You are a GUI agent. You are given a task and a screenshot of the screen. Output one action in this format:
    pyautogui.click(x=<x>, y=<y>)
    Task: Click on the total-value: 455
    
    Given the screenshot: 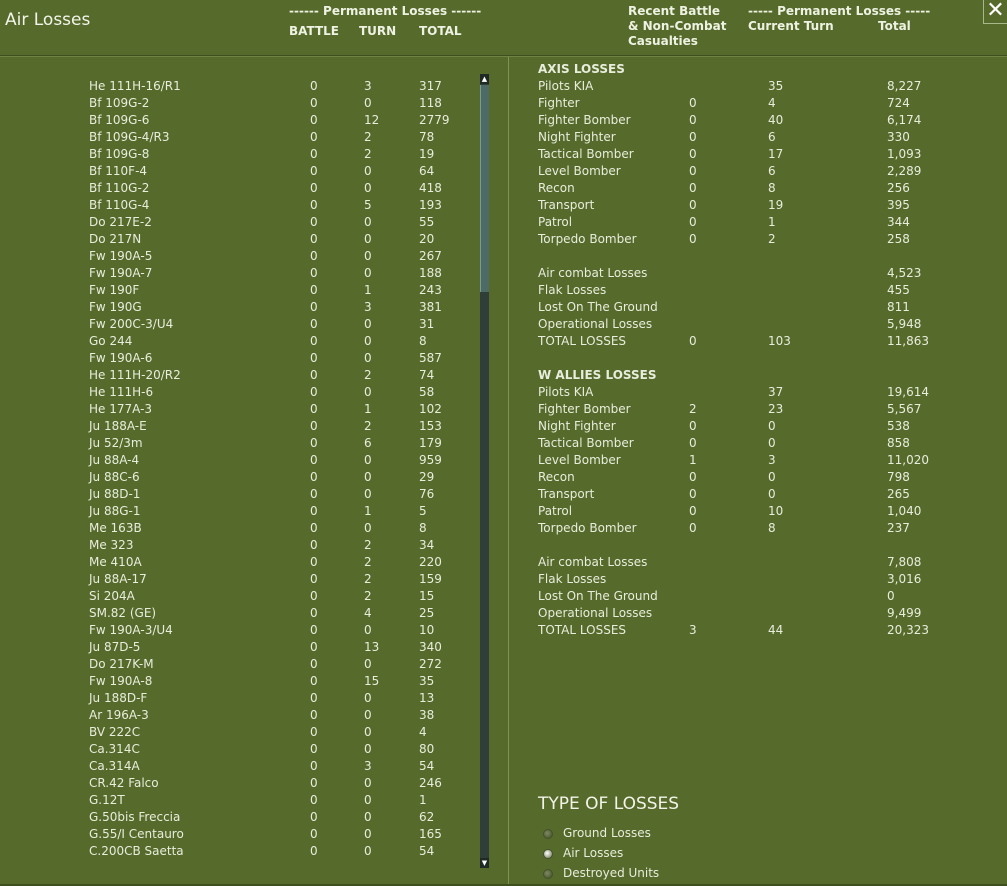 What is the action you would take?
    pyautogui.click(x=898, y=290)
    